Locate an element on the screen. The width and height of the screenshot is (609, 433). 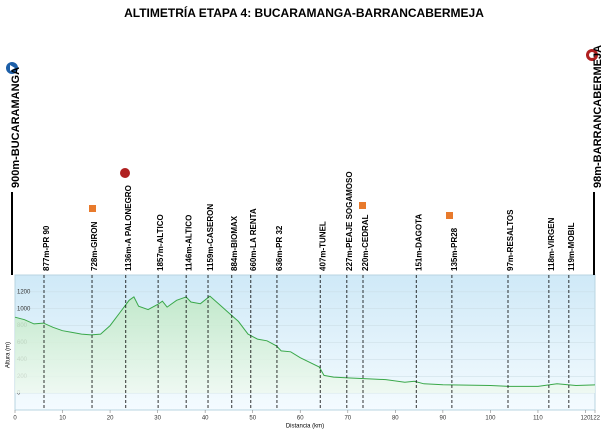
start-icon-arrow is located at coordinates (12, 68).